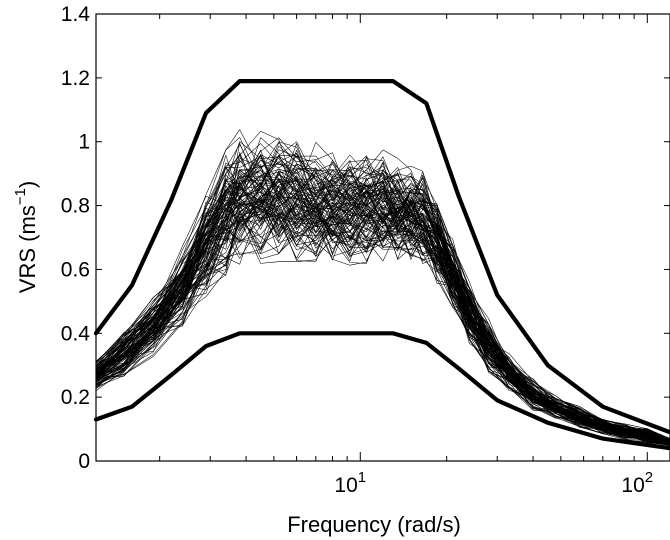 This screenshot has width=670, height=540. What do you see at coordinates (76, 333) in the screenshot?
I see `y-tick-label: 0.4` at bounding box center [76, 333].